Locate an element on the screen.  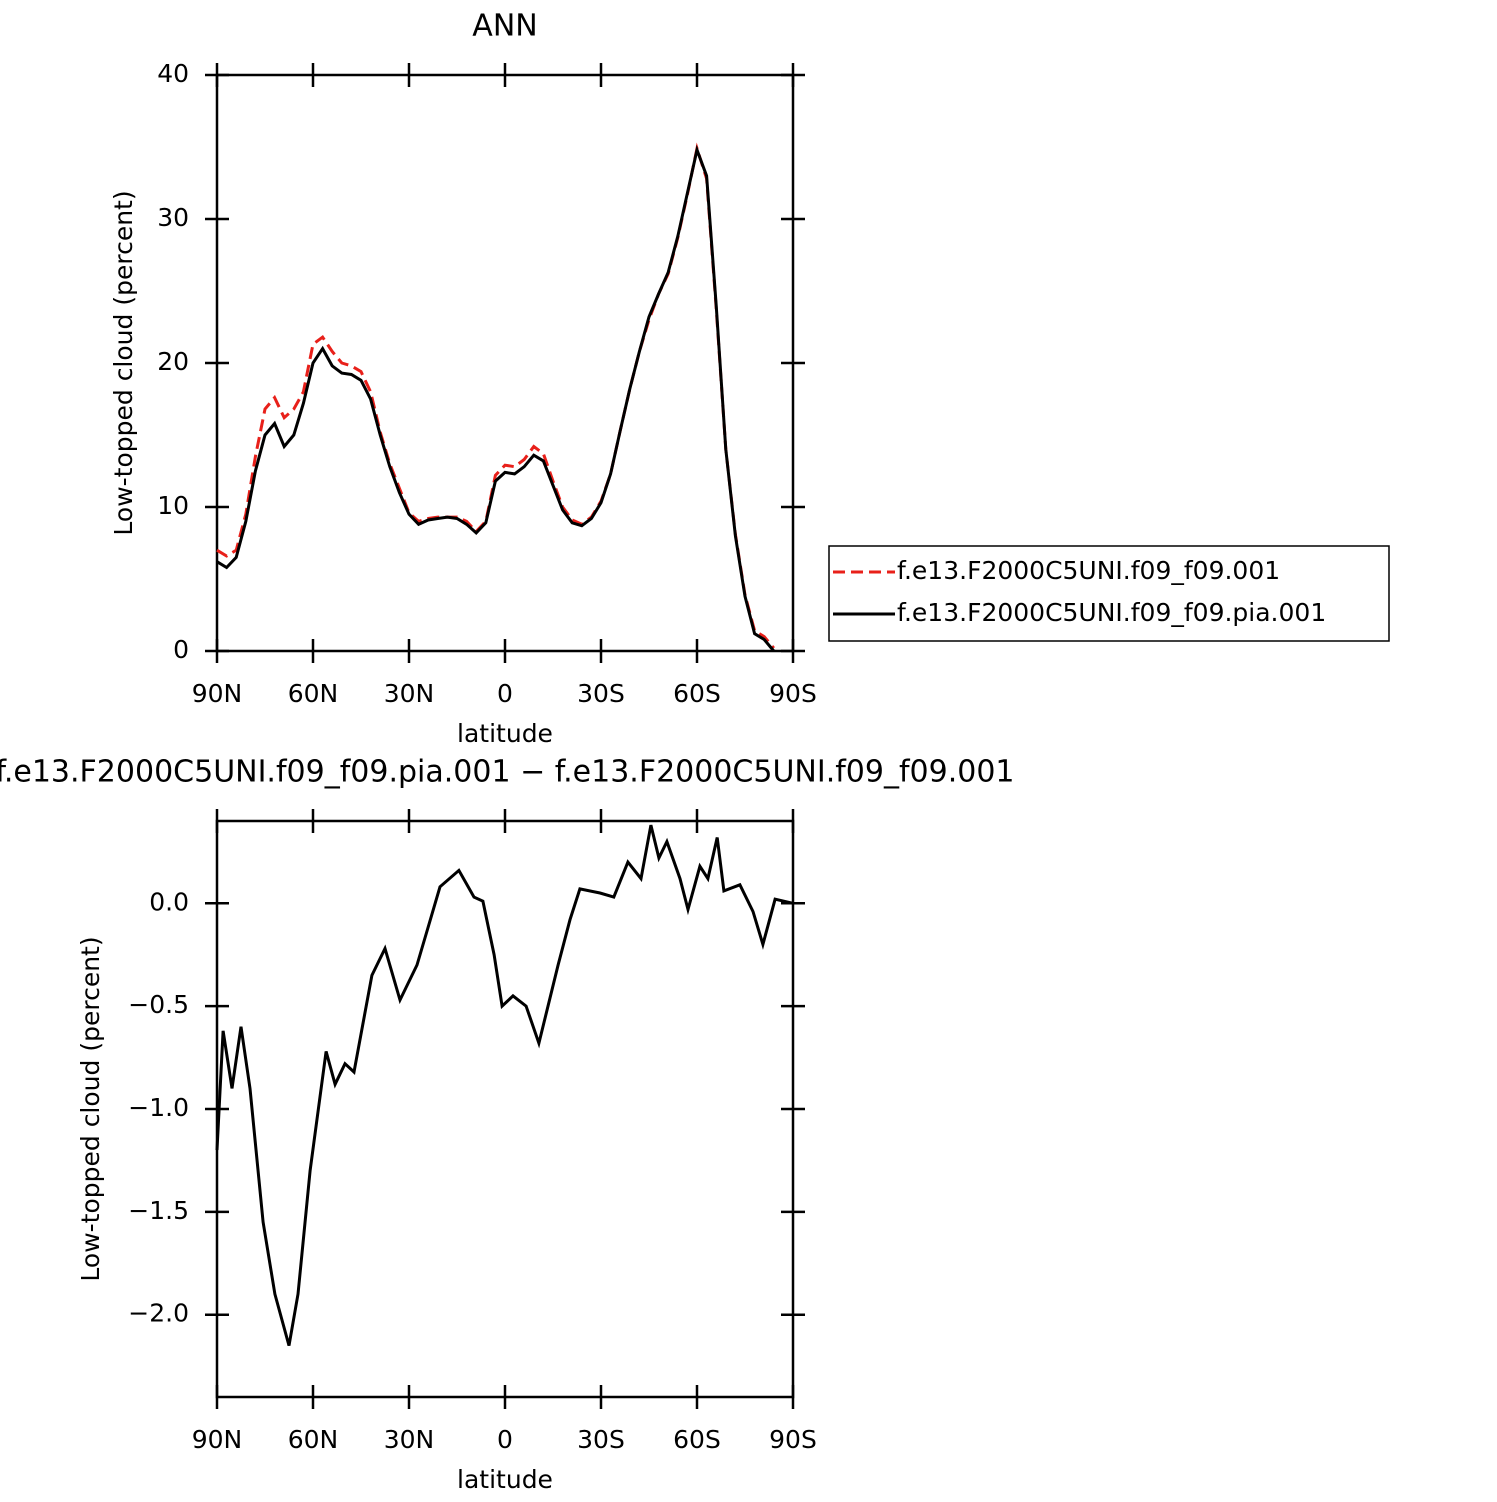
legend-label: f.e13.F2000C5UNI.f09_f09.001 is located at coordinates (1088, 570).